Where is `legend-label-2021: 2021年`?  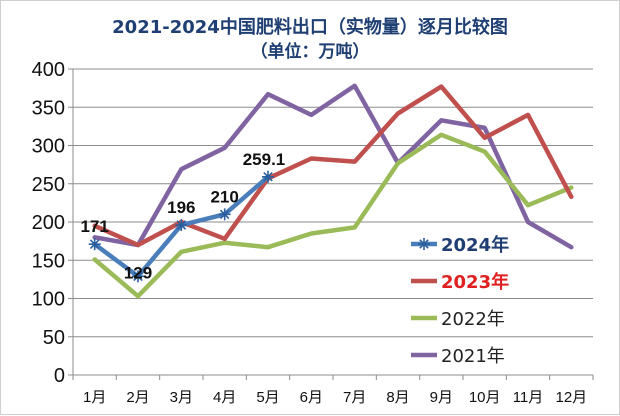
legend-label-2021: 2021年 is located at coordinates (473, 356).